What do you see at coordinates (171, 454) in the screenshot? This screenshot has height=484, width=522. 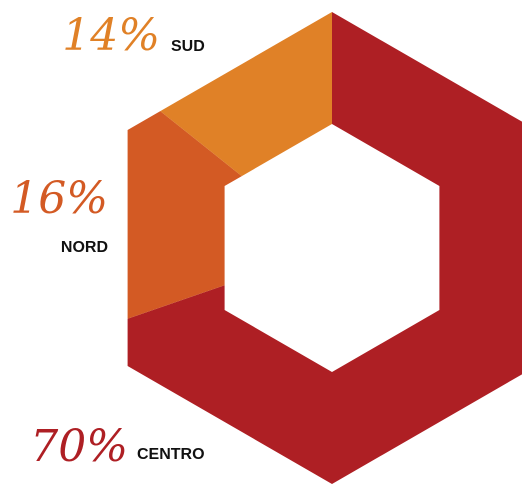 I see `slice-name-label-centro: CENTRO` at bounding box center [171, 454].